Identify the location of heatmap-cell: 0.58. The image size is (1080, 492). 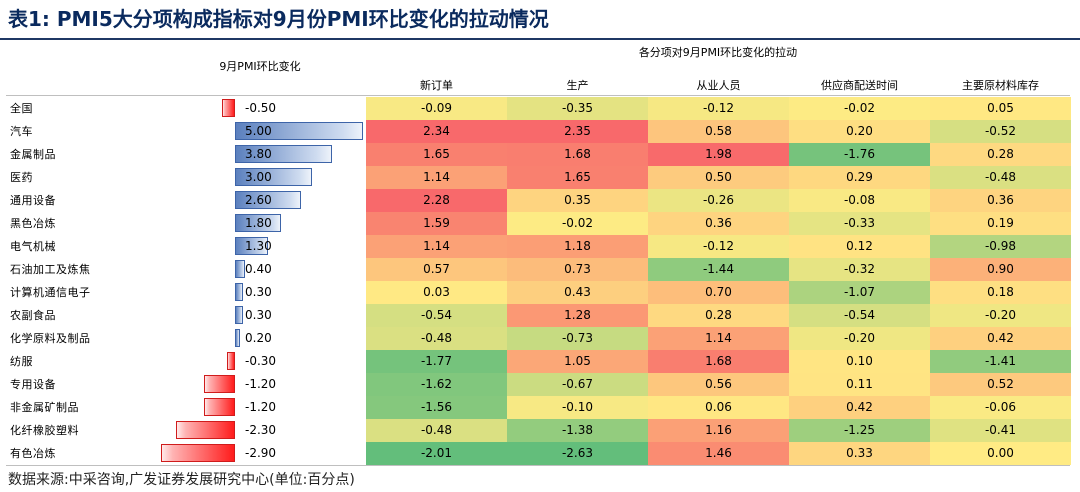
(718, 131).